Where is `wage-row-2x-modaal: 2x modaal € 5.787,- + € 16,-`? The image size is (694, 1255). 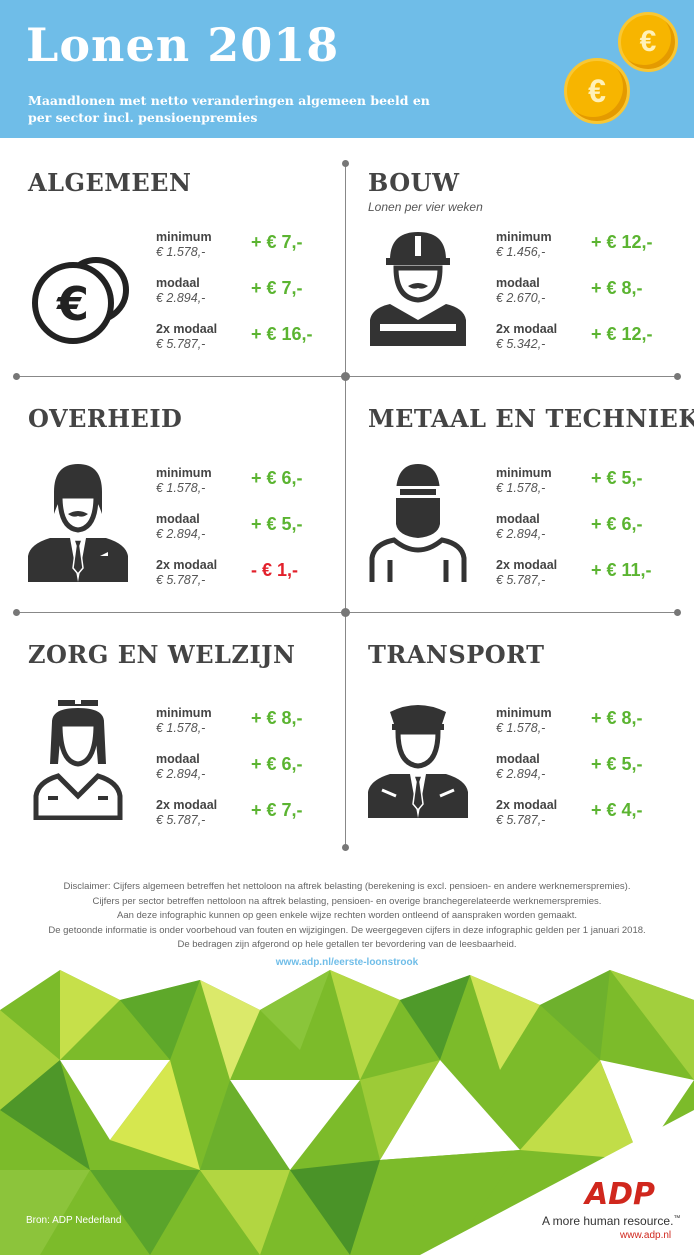
wage-row-2x-modaal: 2x modaal € 5.787,- + € 16,- is located at coordinates (256, 345).